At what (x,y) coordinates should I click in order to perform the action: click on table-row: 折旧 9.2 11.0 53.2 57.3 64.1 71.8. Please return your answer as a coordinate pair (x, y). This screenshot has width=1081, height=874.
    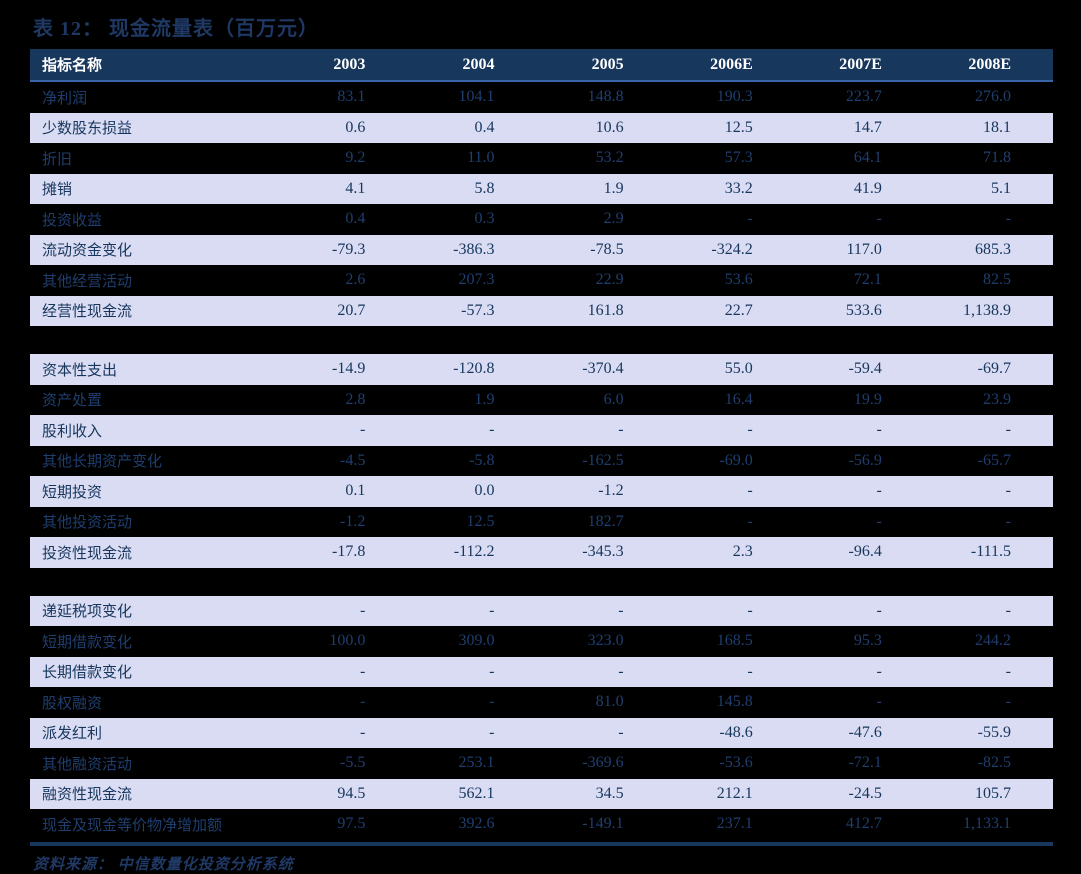
    Looking at the image, I should click on (541, 158).